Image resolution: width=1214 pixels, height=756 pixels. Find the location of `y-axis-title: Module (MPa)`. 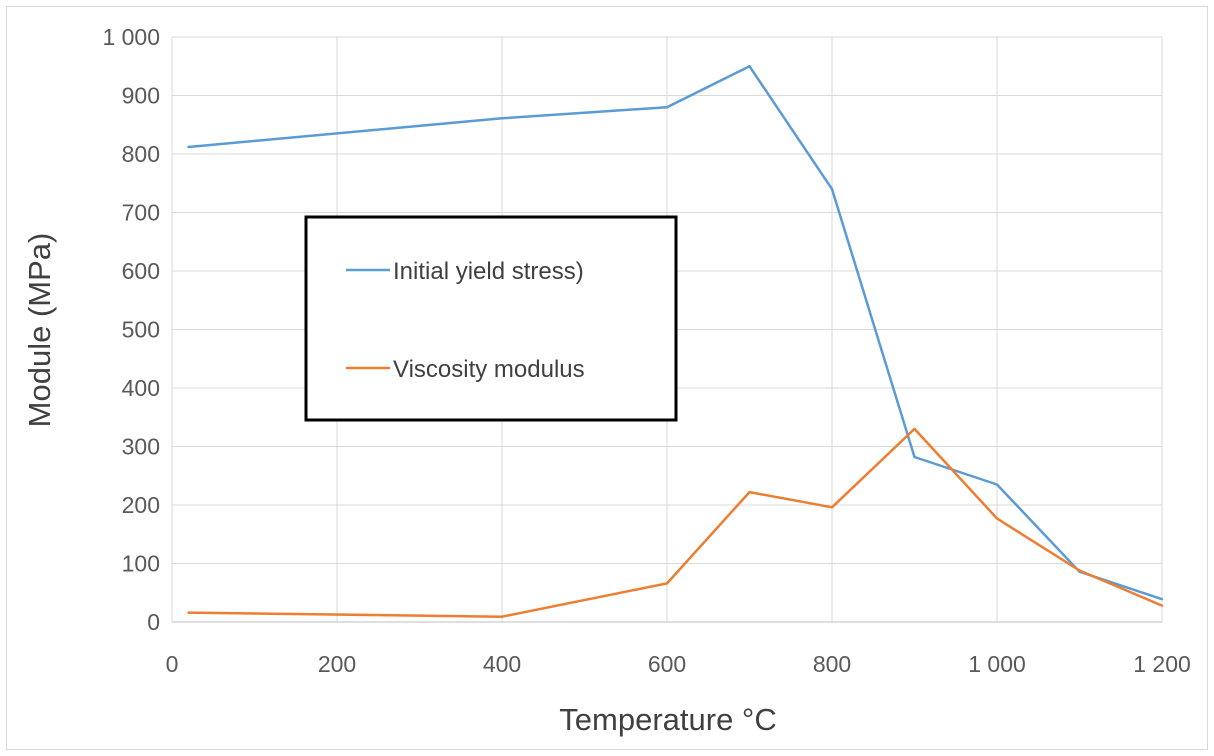

y-axis-title: Module (MPa) is located at coordinates (39, 330).